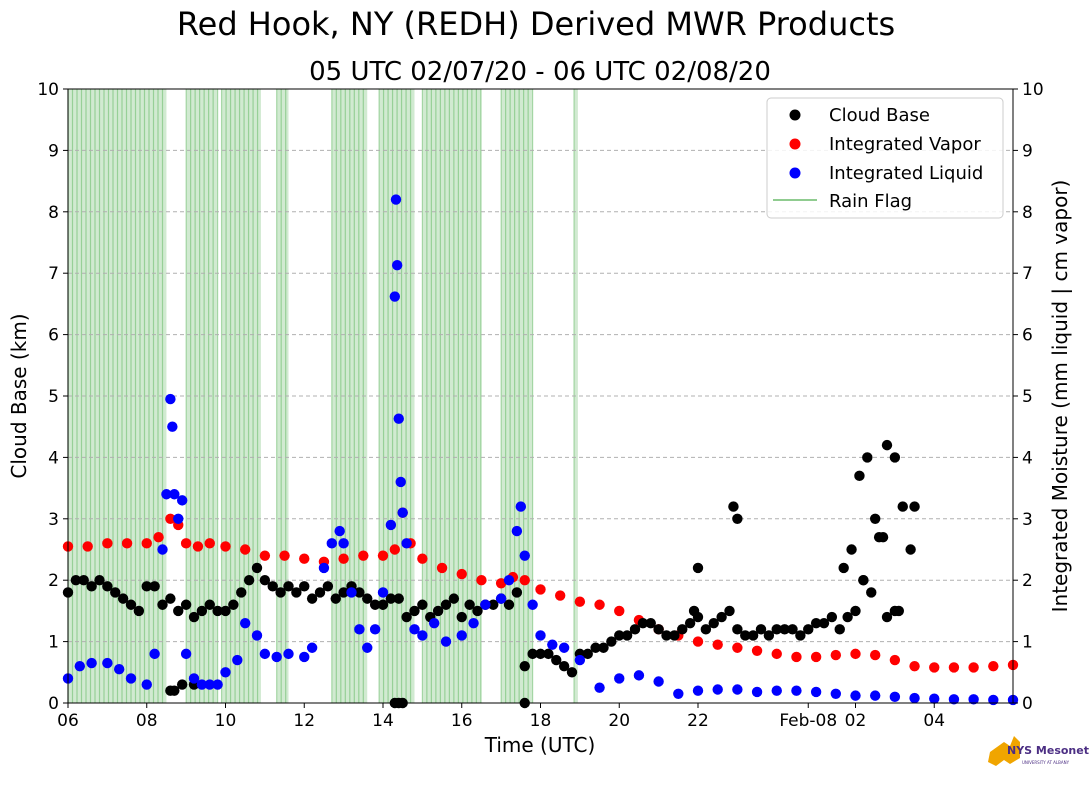 The image size is (1089, 804). Describe the element at coordinates (1027, 397) in the screenshot. I see `y-right-tick-label: 5` at that location.